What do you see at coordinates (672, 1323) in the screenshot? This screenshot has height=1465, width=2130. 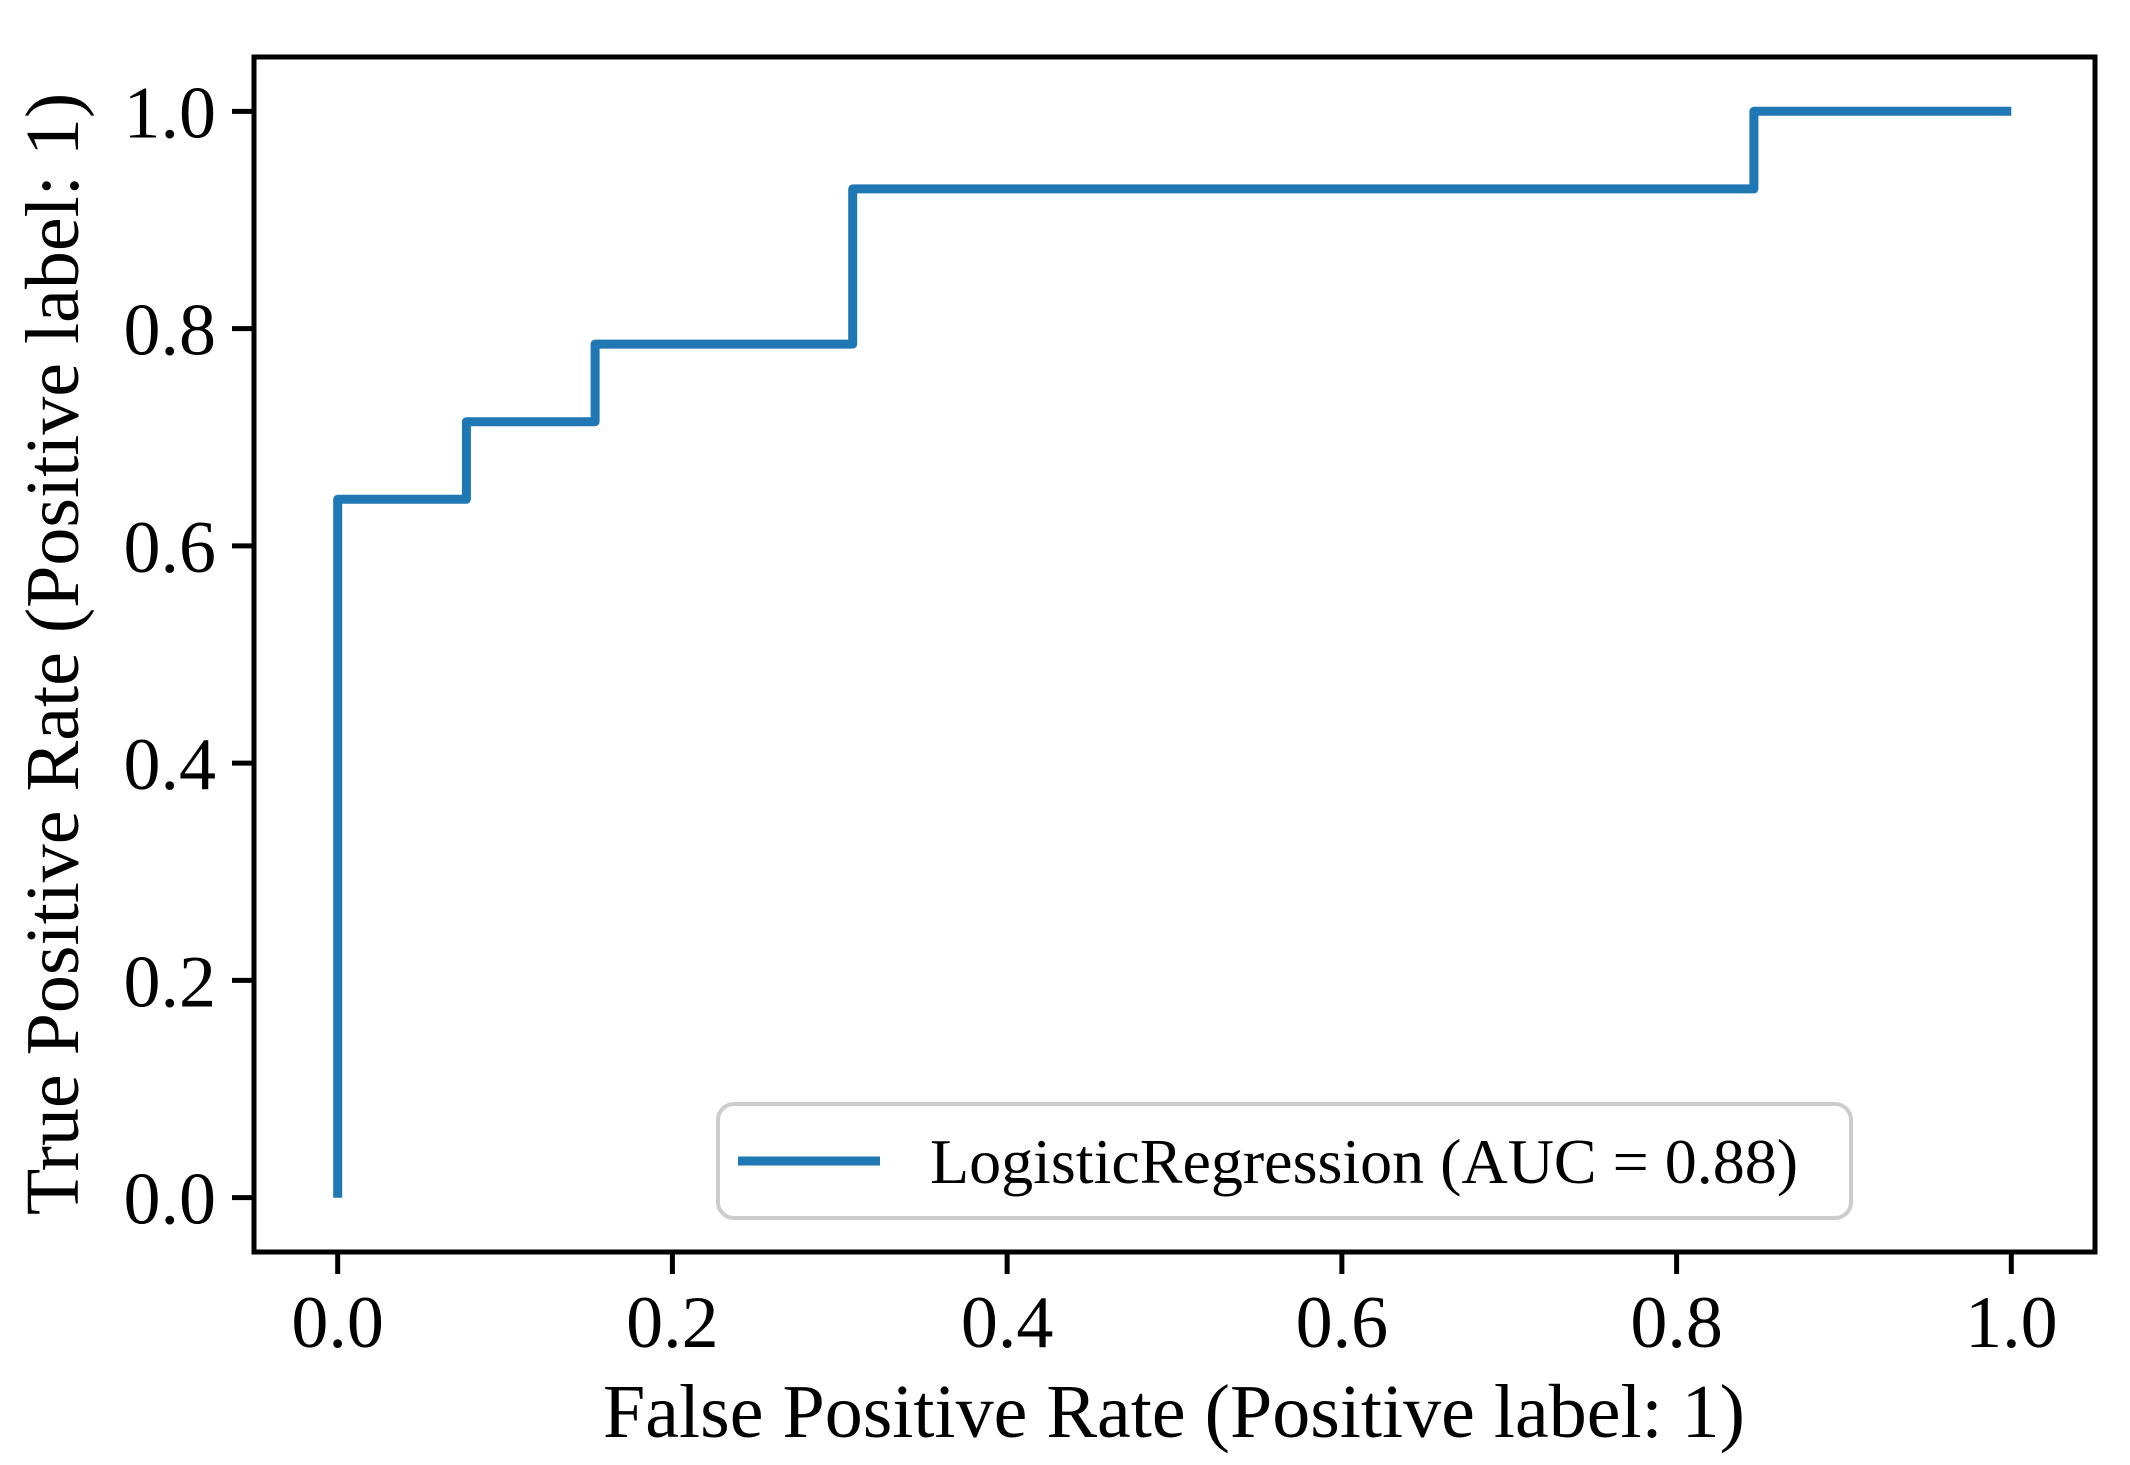 I see `x-tick-label: 0.2` at bounding box center [672, 1323].